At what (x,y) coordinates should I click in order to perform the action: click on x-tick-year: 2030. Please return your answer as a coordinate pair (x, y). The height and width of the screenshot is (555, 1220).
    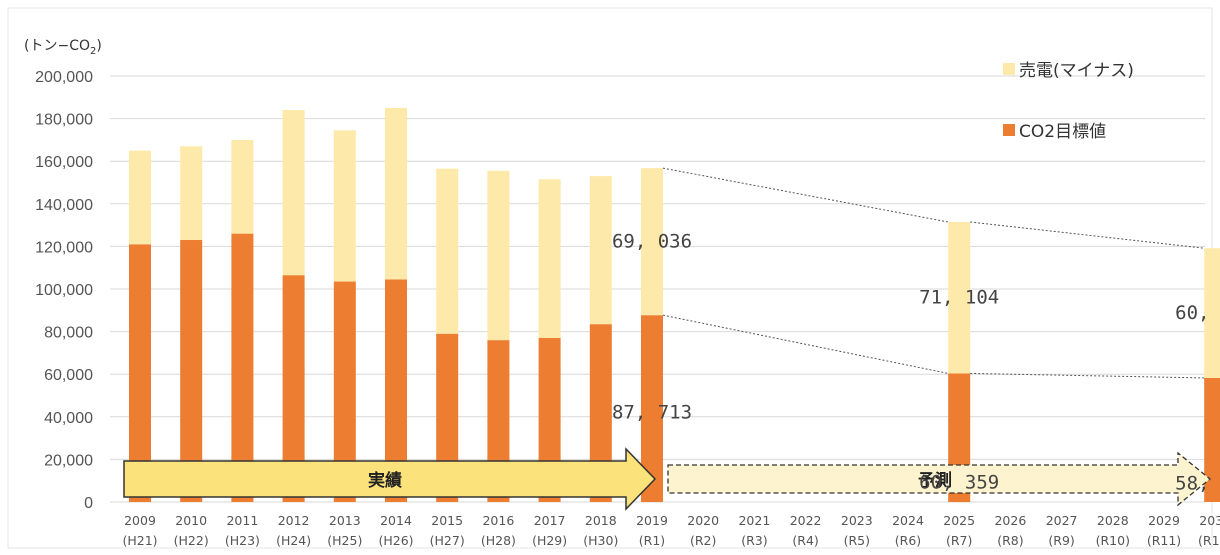
    Looking at the image, I should click on (1209, 520).